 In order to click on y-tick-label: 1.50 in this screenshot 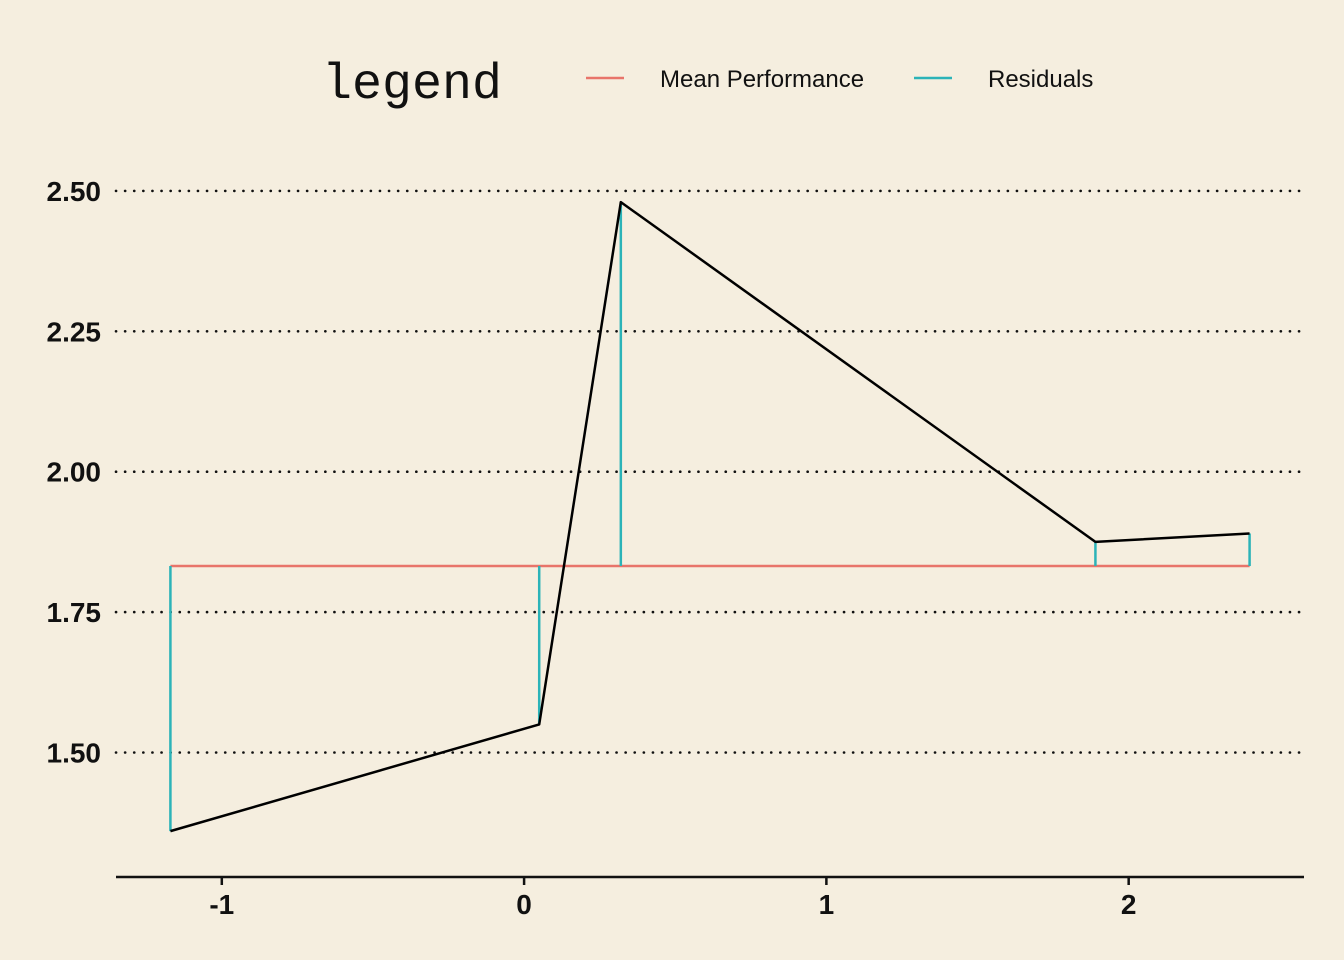, I will do `click(74, 752)`.